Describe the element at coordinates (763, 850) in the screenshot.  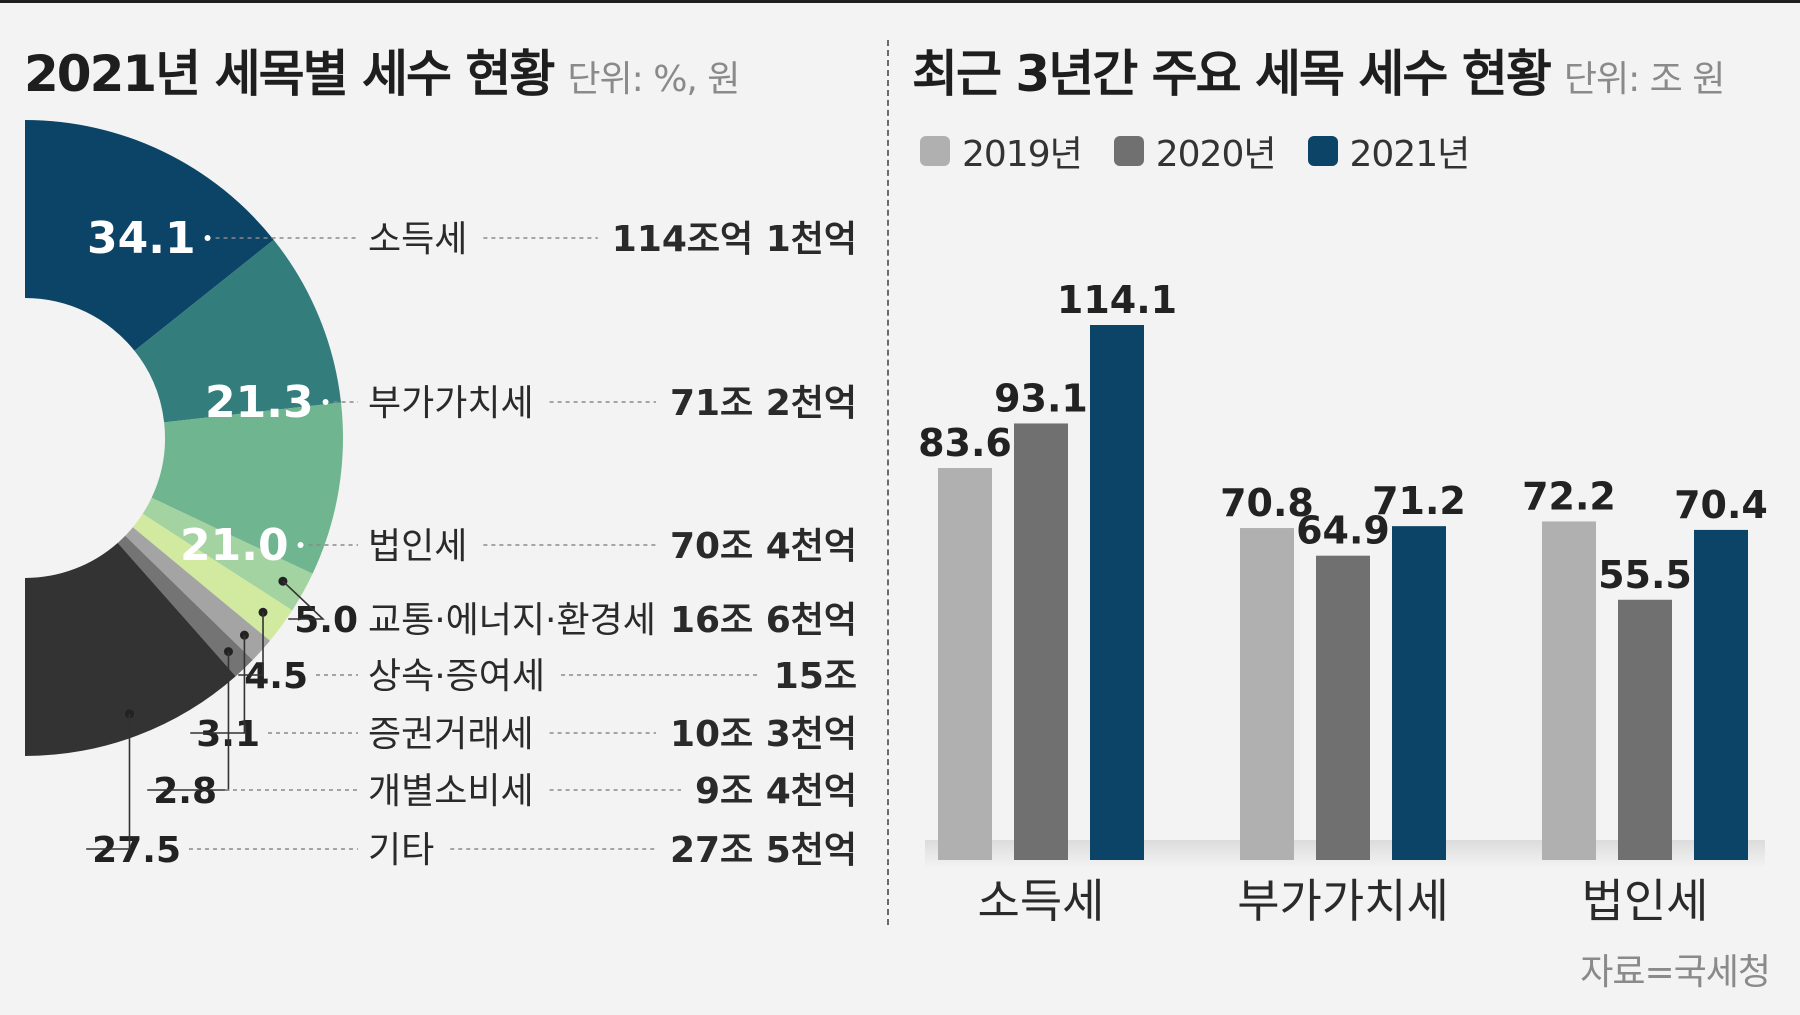
I see `pie-amount-7: 27조 5천억` at that location.